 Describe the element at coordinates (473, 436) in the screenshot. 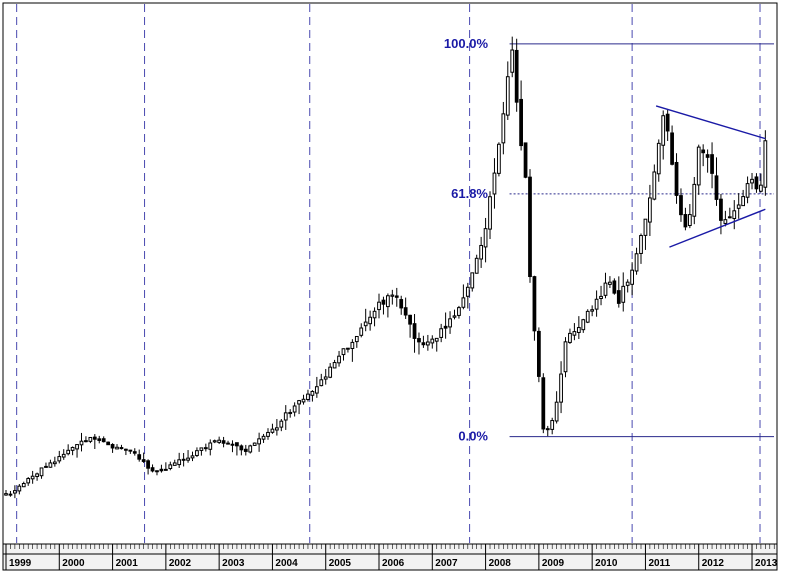

I see `fib-level-label: 0.0%` at that location.